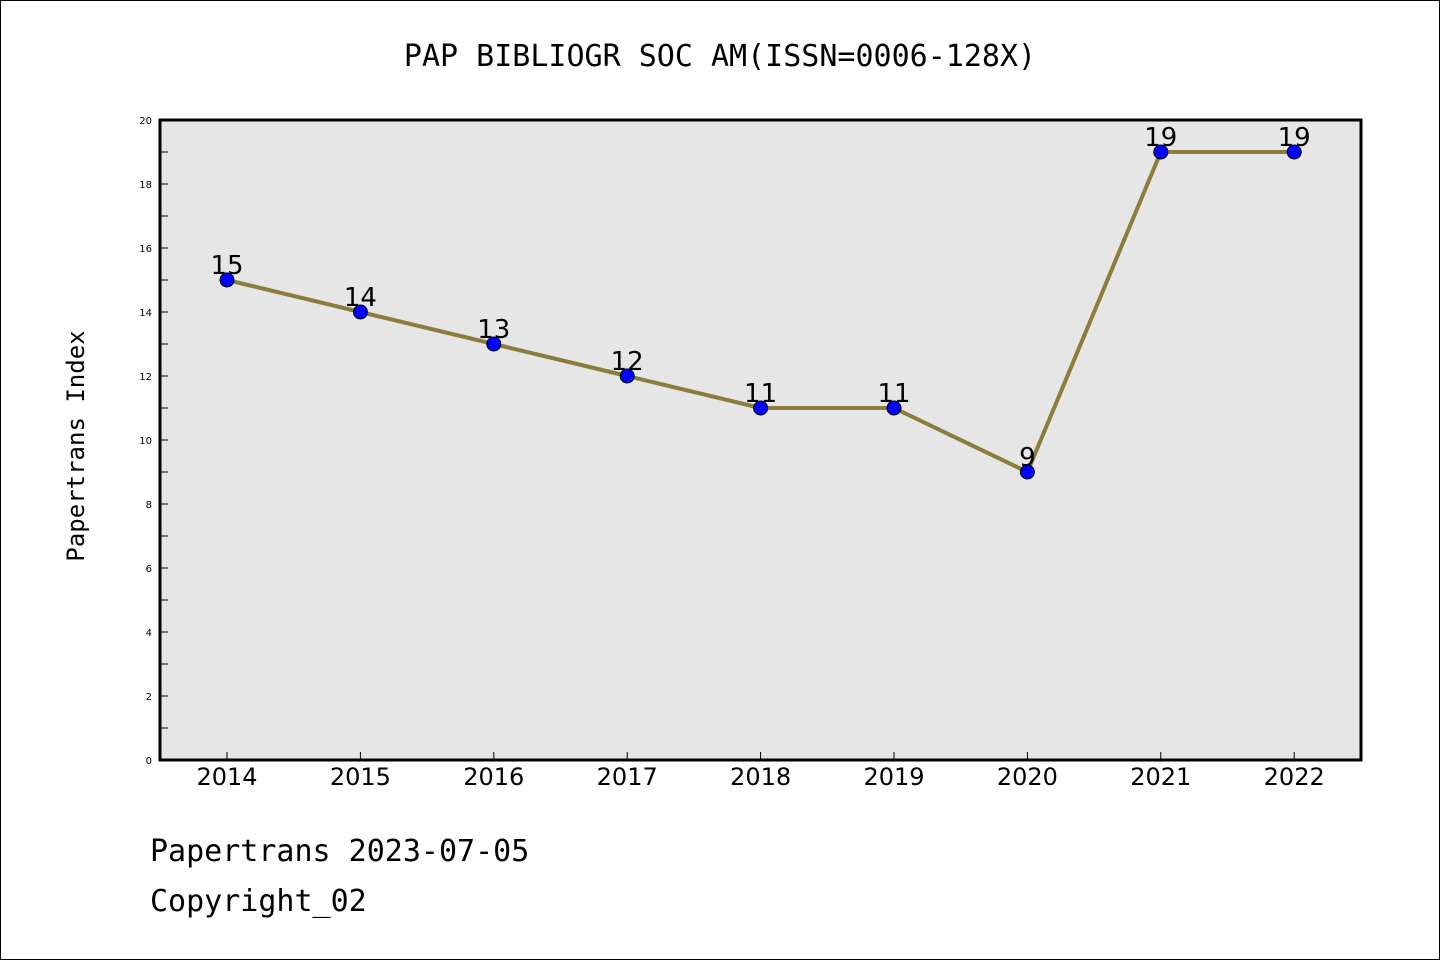 Image resolution: width=1440 pixels, height=960 pixels. I want to click on x-tick-label: 2017, so click(627, 777).